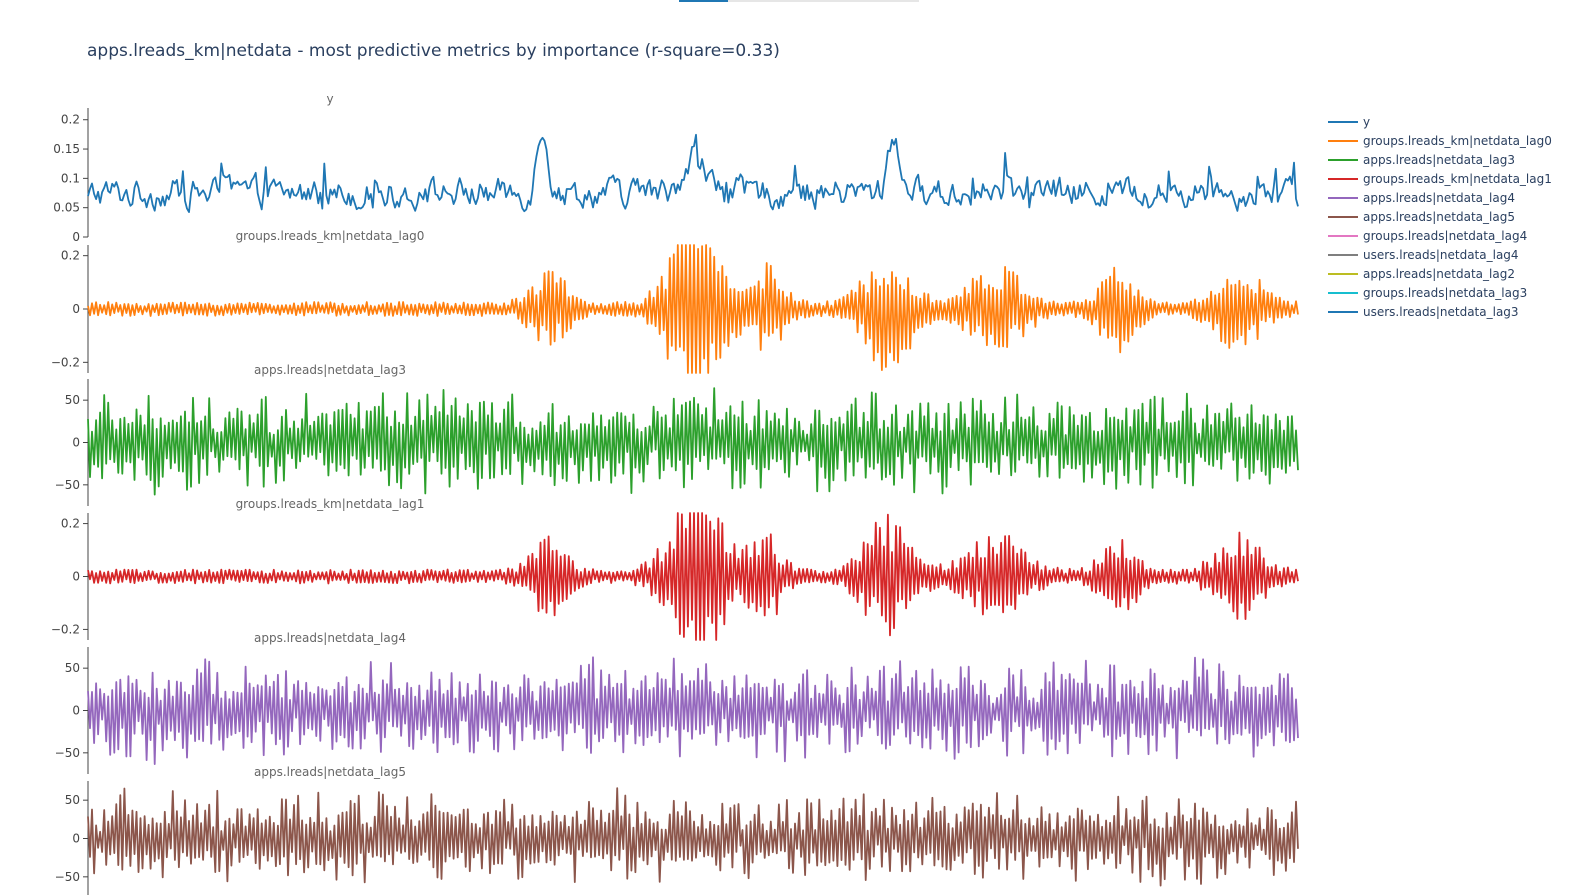 This screenshot has height=896, width=1569. What do you see at coordinates (66, 208) in the screenshot?
I see `y-tick-label: 0.05` at bounding box center [66, 208].